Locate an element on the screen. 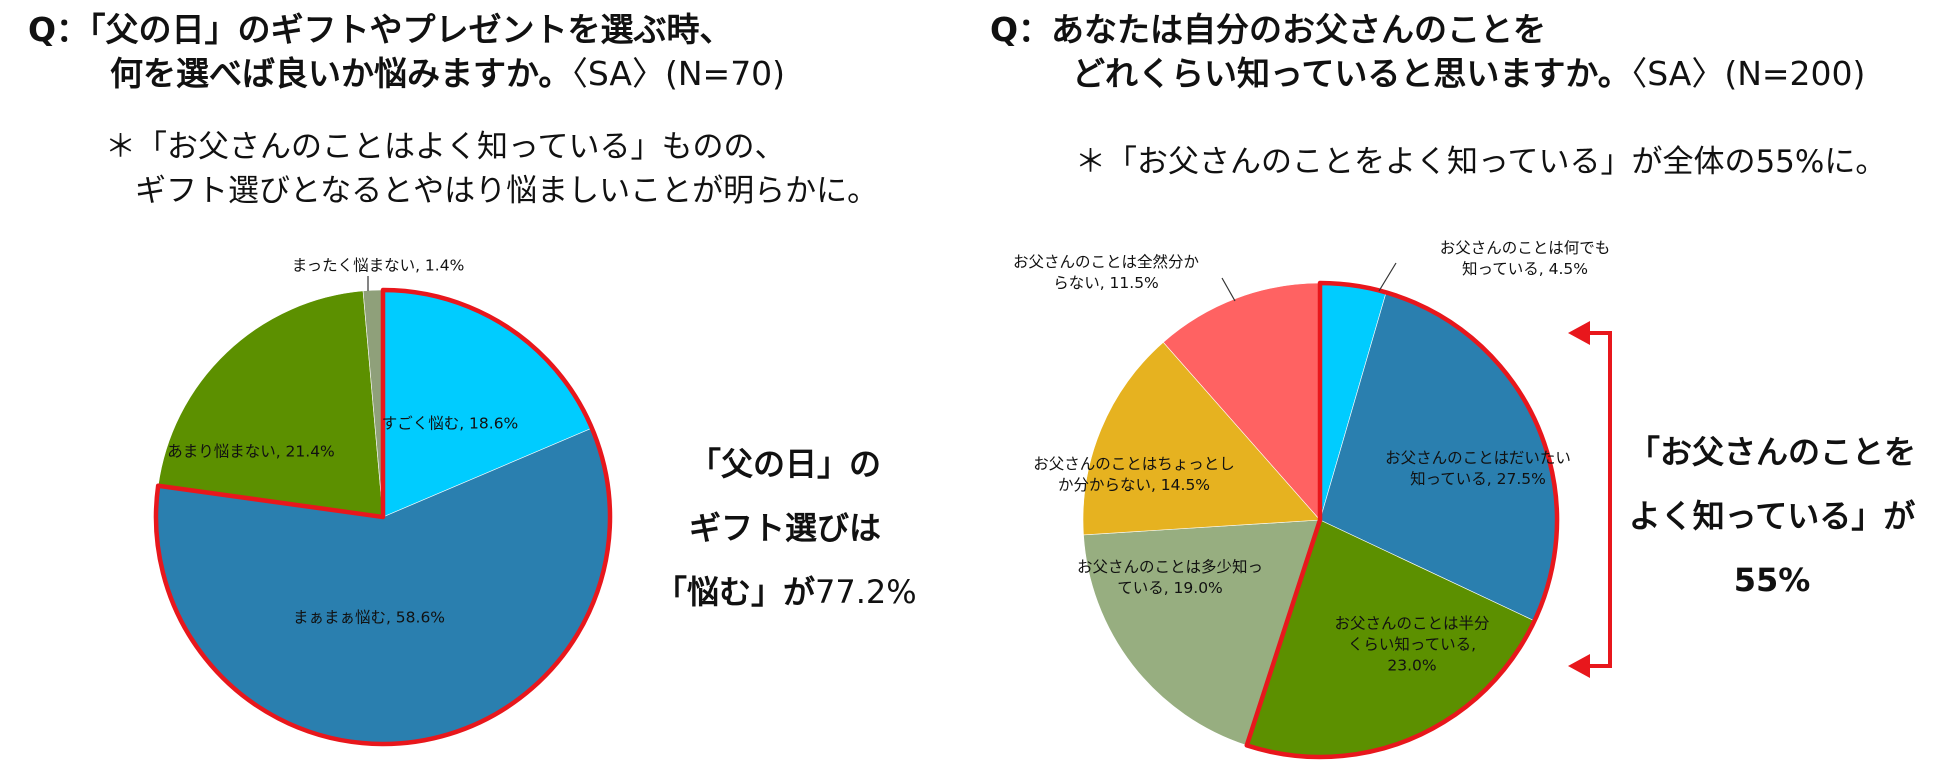  left-question-line1: Q：「父の日」のギフトやプレゼントを選ぶ時、 is located at coordinates (380, 29).